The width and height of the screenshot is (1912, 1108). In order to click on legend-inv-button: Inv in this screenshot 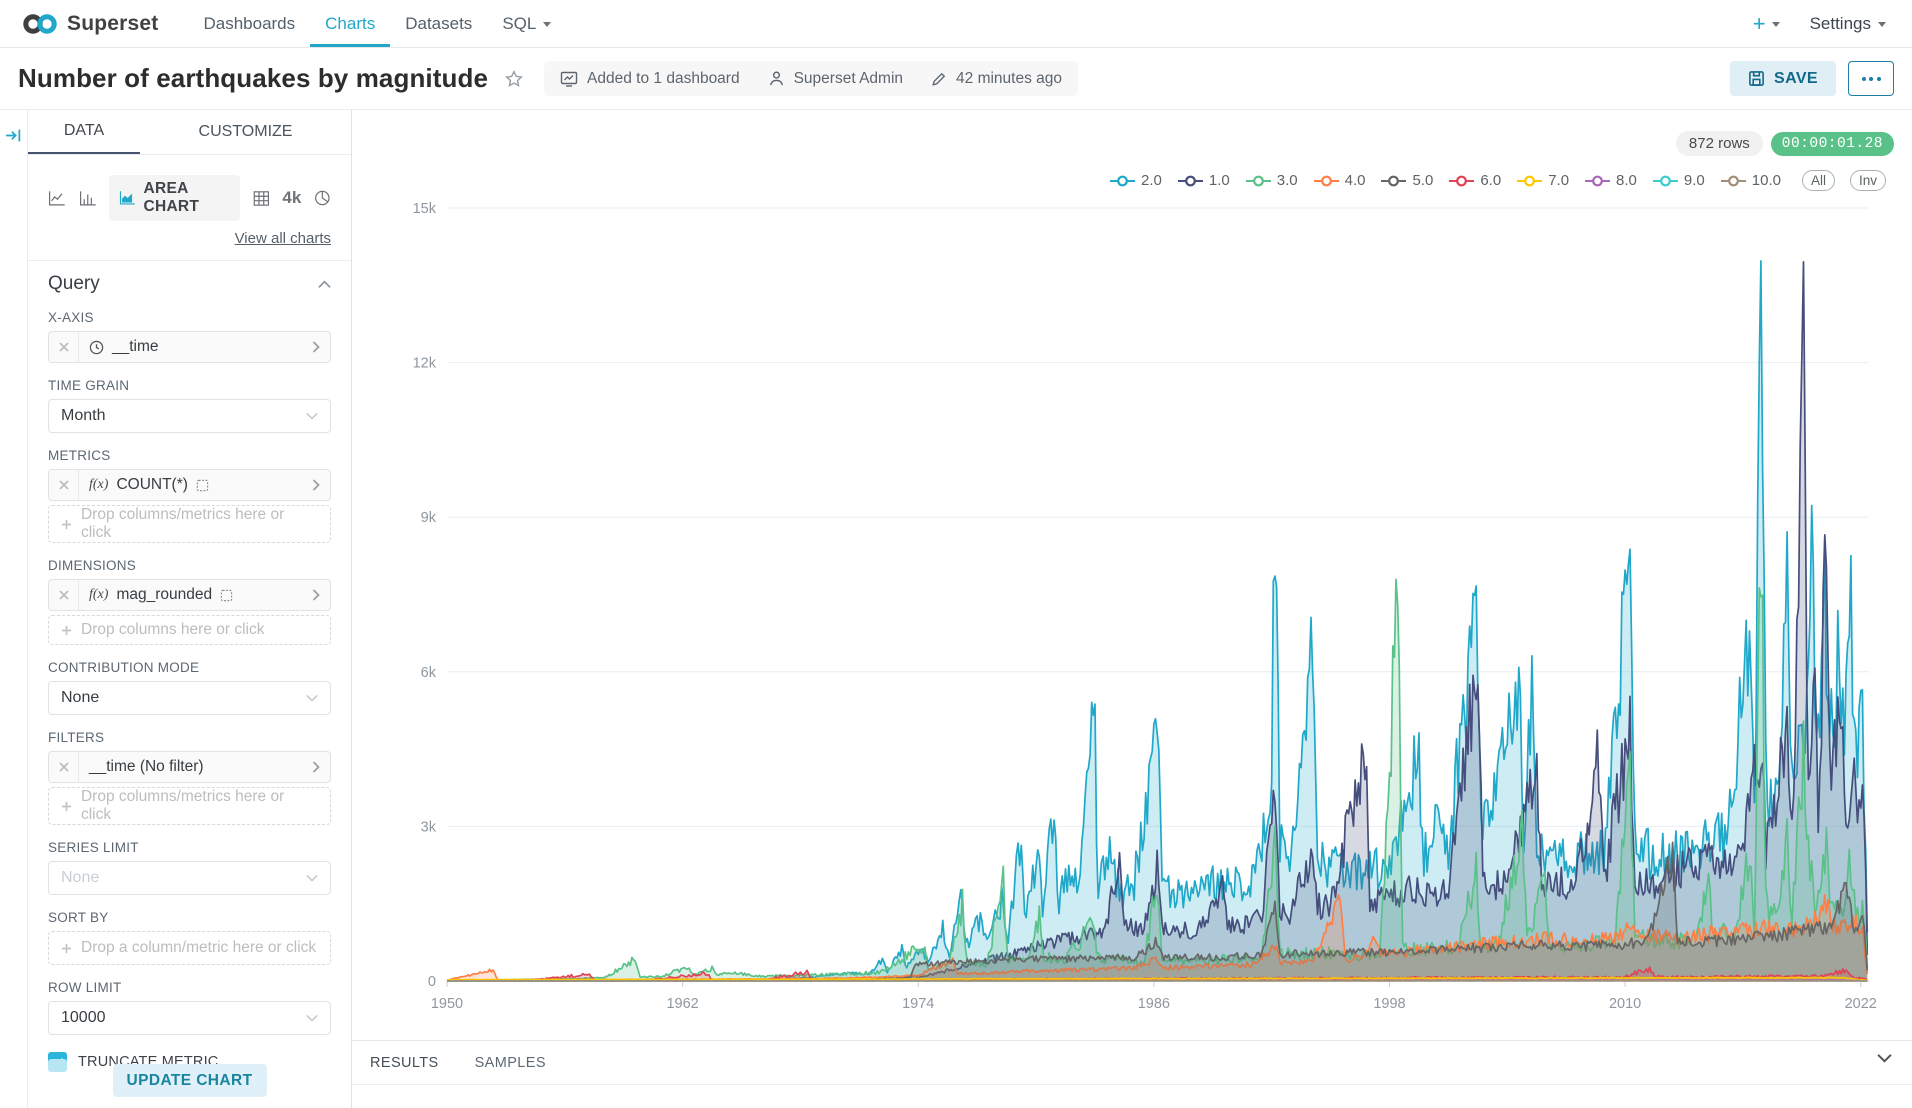, I will do `click(1867, 180)`.